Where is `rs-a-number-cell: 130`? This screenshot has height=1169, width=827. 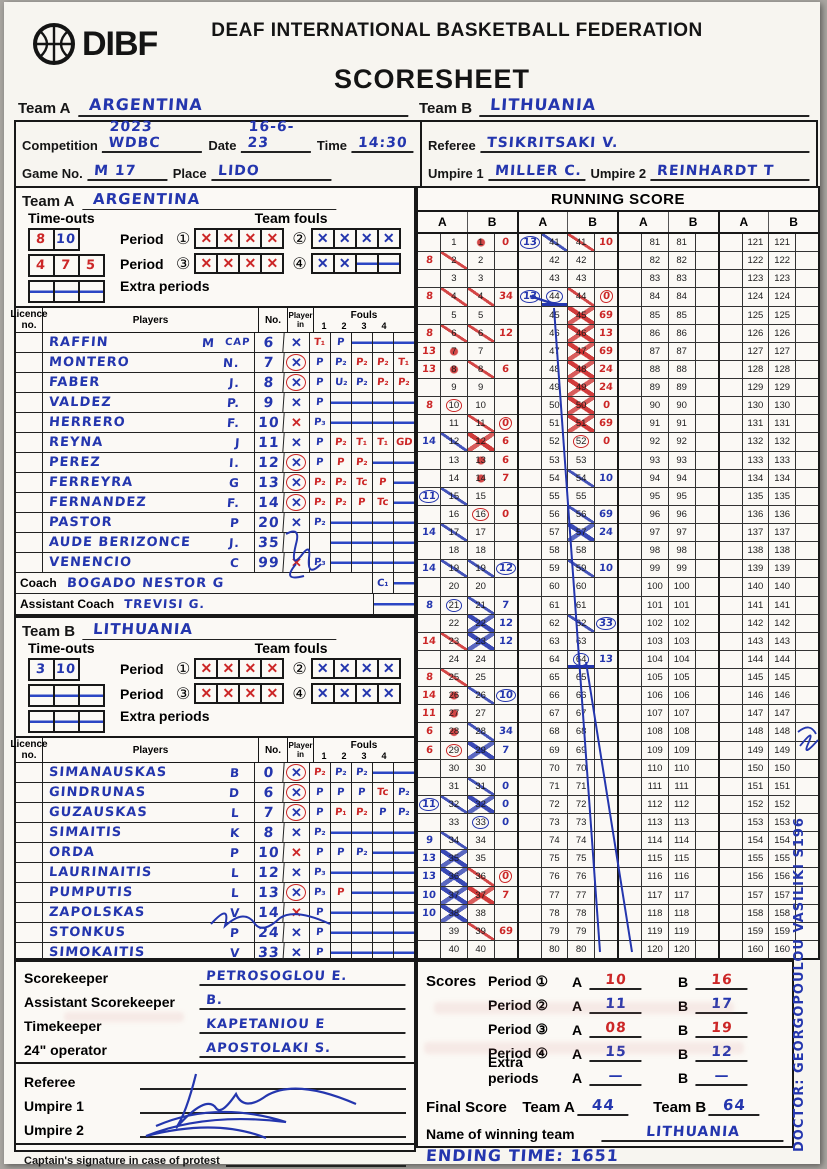
rs-a-number-cell: 130 is located at coordinates (756, 406).